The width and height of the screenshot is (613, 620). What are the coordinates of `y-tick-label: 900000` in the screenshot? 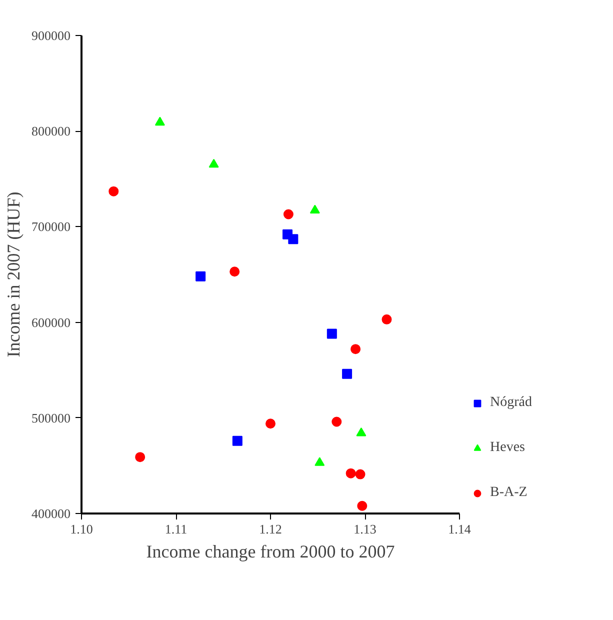 It's located at (51, 35).